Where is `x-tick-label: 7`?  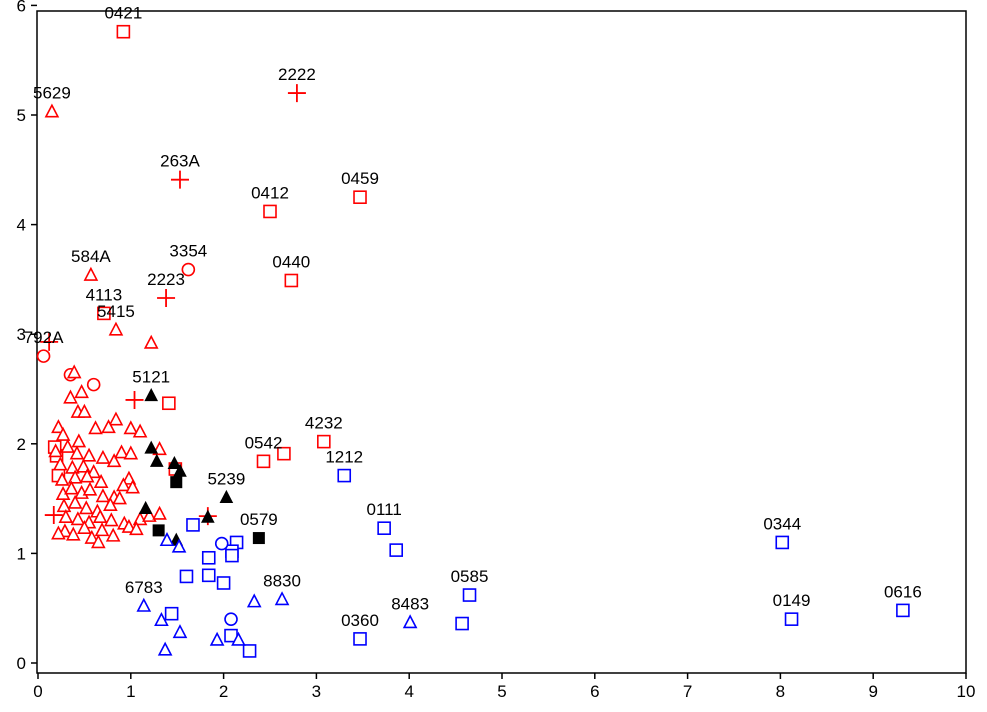
x-tick-label: 7 is located at coordinates (687, 691).